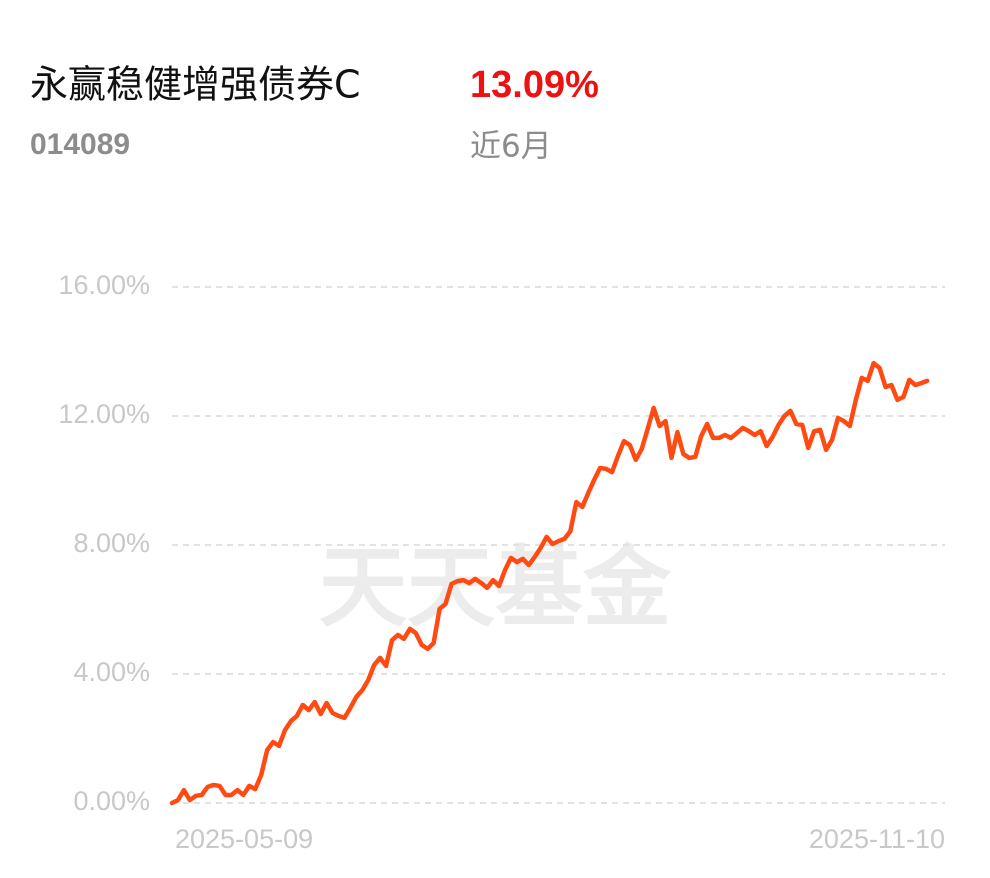 This screenshot has height=878, width=990. What do you see at coordinates (104, 414) in the screenshot?
I see `y-tick-label: 12.00%` at bounding box center [104, 414].